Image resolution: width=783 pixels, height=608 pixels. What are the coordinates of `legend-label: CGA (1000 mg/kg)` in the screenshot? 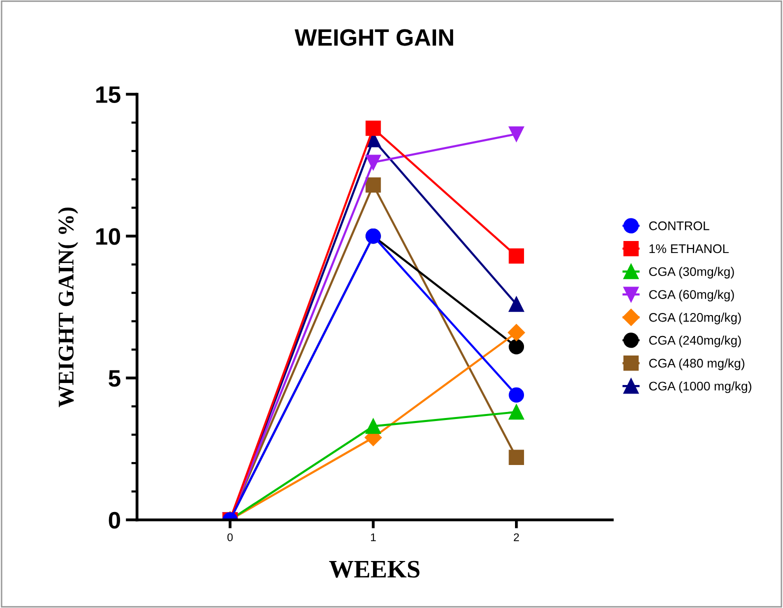 It's located at (700, 387).